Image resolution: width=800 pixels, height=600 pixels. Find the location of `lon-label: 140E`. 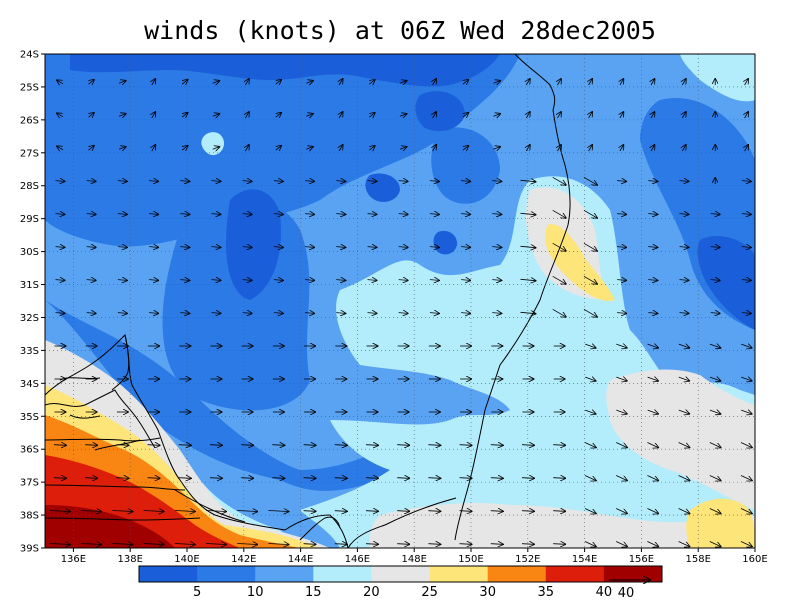

lon-label: 140E is located at coordinates (186, 559).